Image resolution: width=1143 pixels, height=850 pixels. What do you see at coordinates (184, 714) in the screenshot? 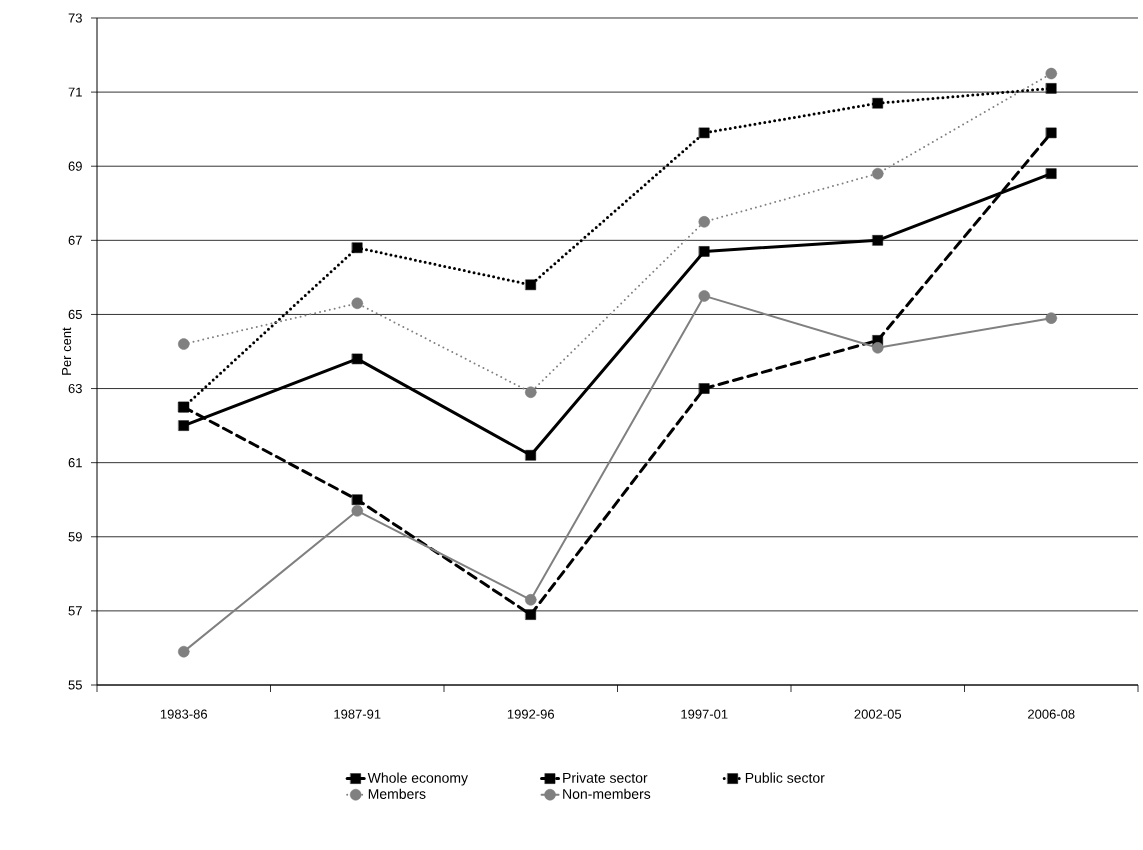
I see `x-tick-label: 1983-86` at bounding box center [184, 714].